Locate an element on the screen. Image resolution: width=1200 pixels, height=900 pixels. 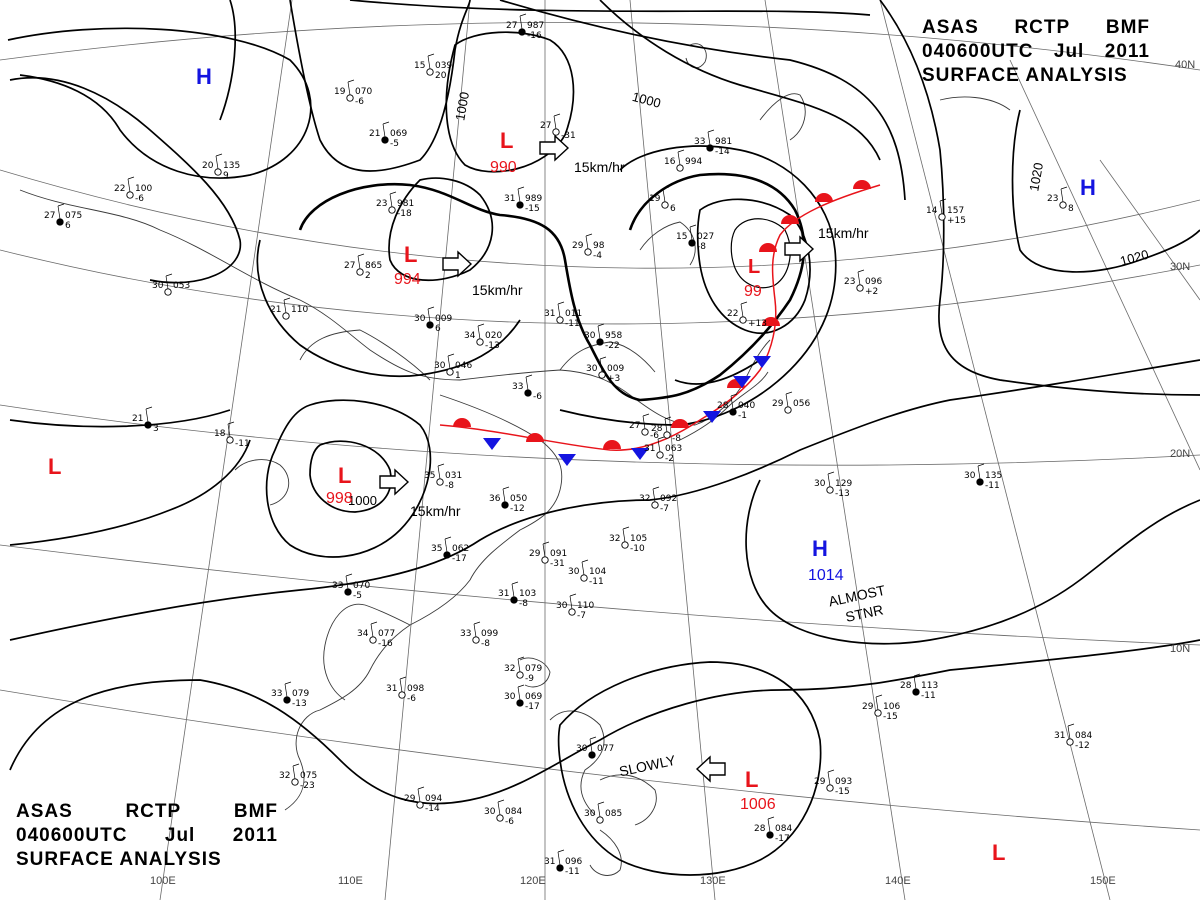
station-plot: 33 079-13 is located at coordinates (290, 695).